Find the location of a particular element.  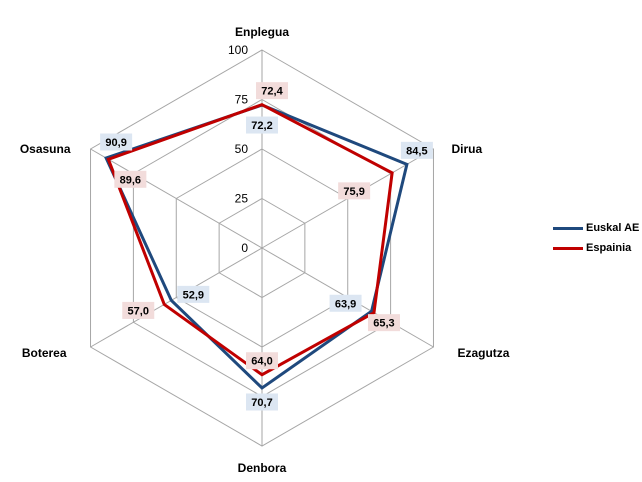

data-label: 72,4 is located at coordinates (272, 92).